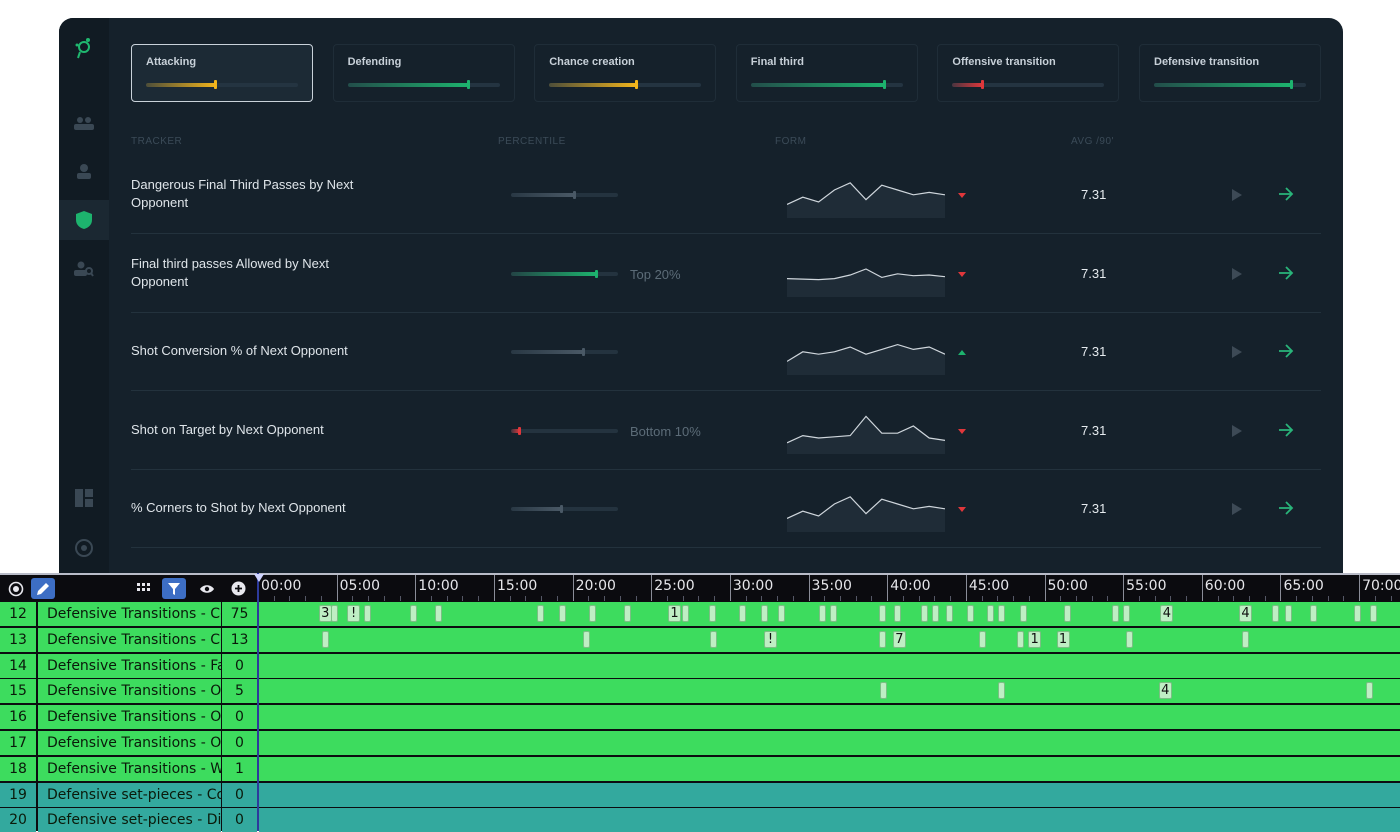  Describe the element at coordinates (700, 665) in the screenshot. I see `timeline-track: 14 Defensive Transitions - Fall 0` at that location.